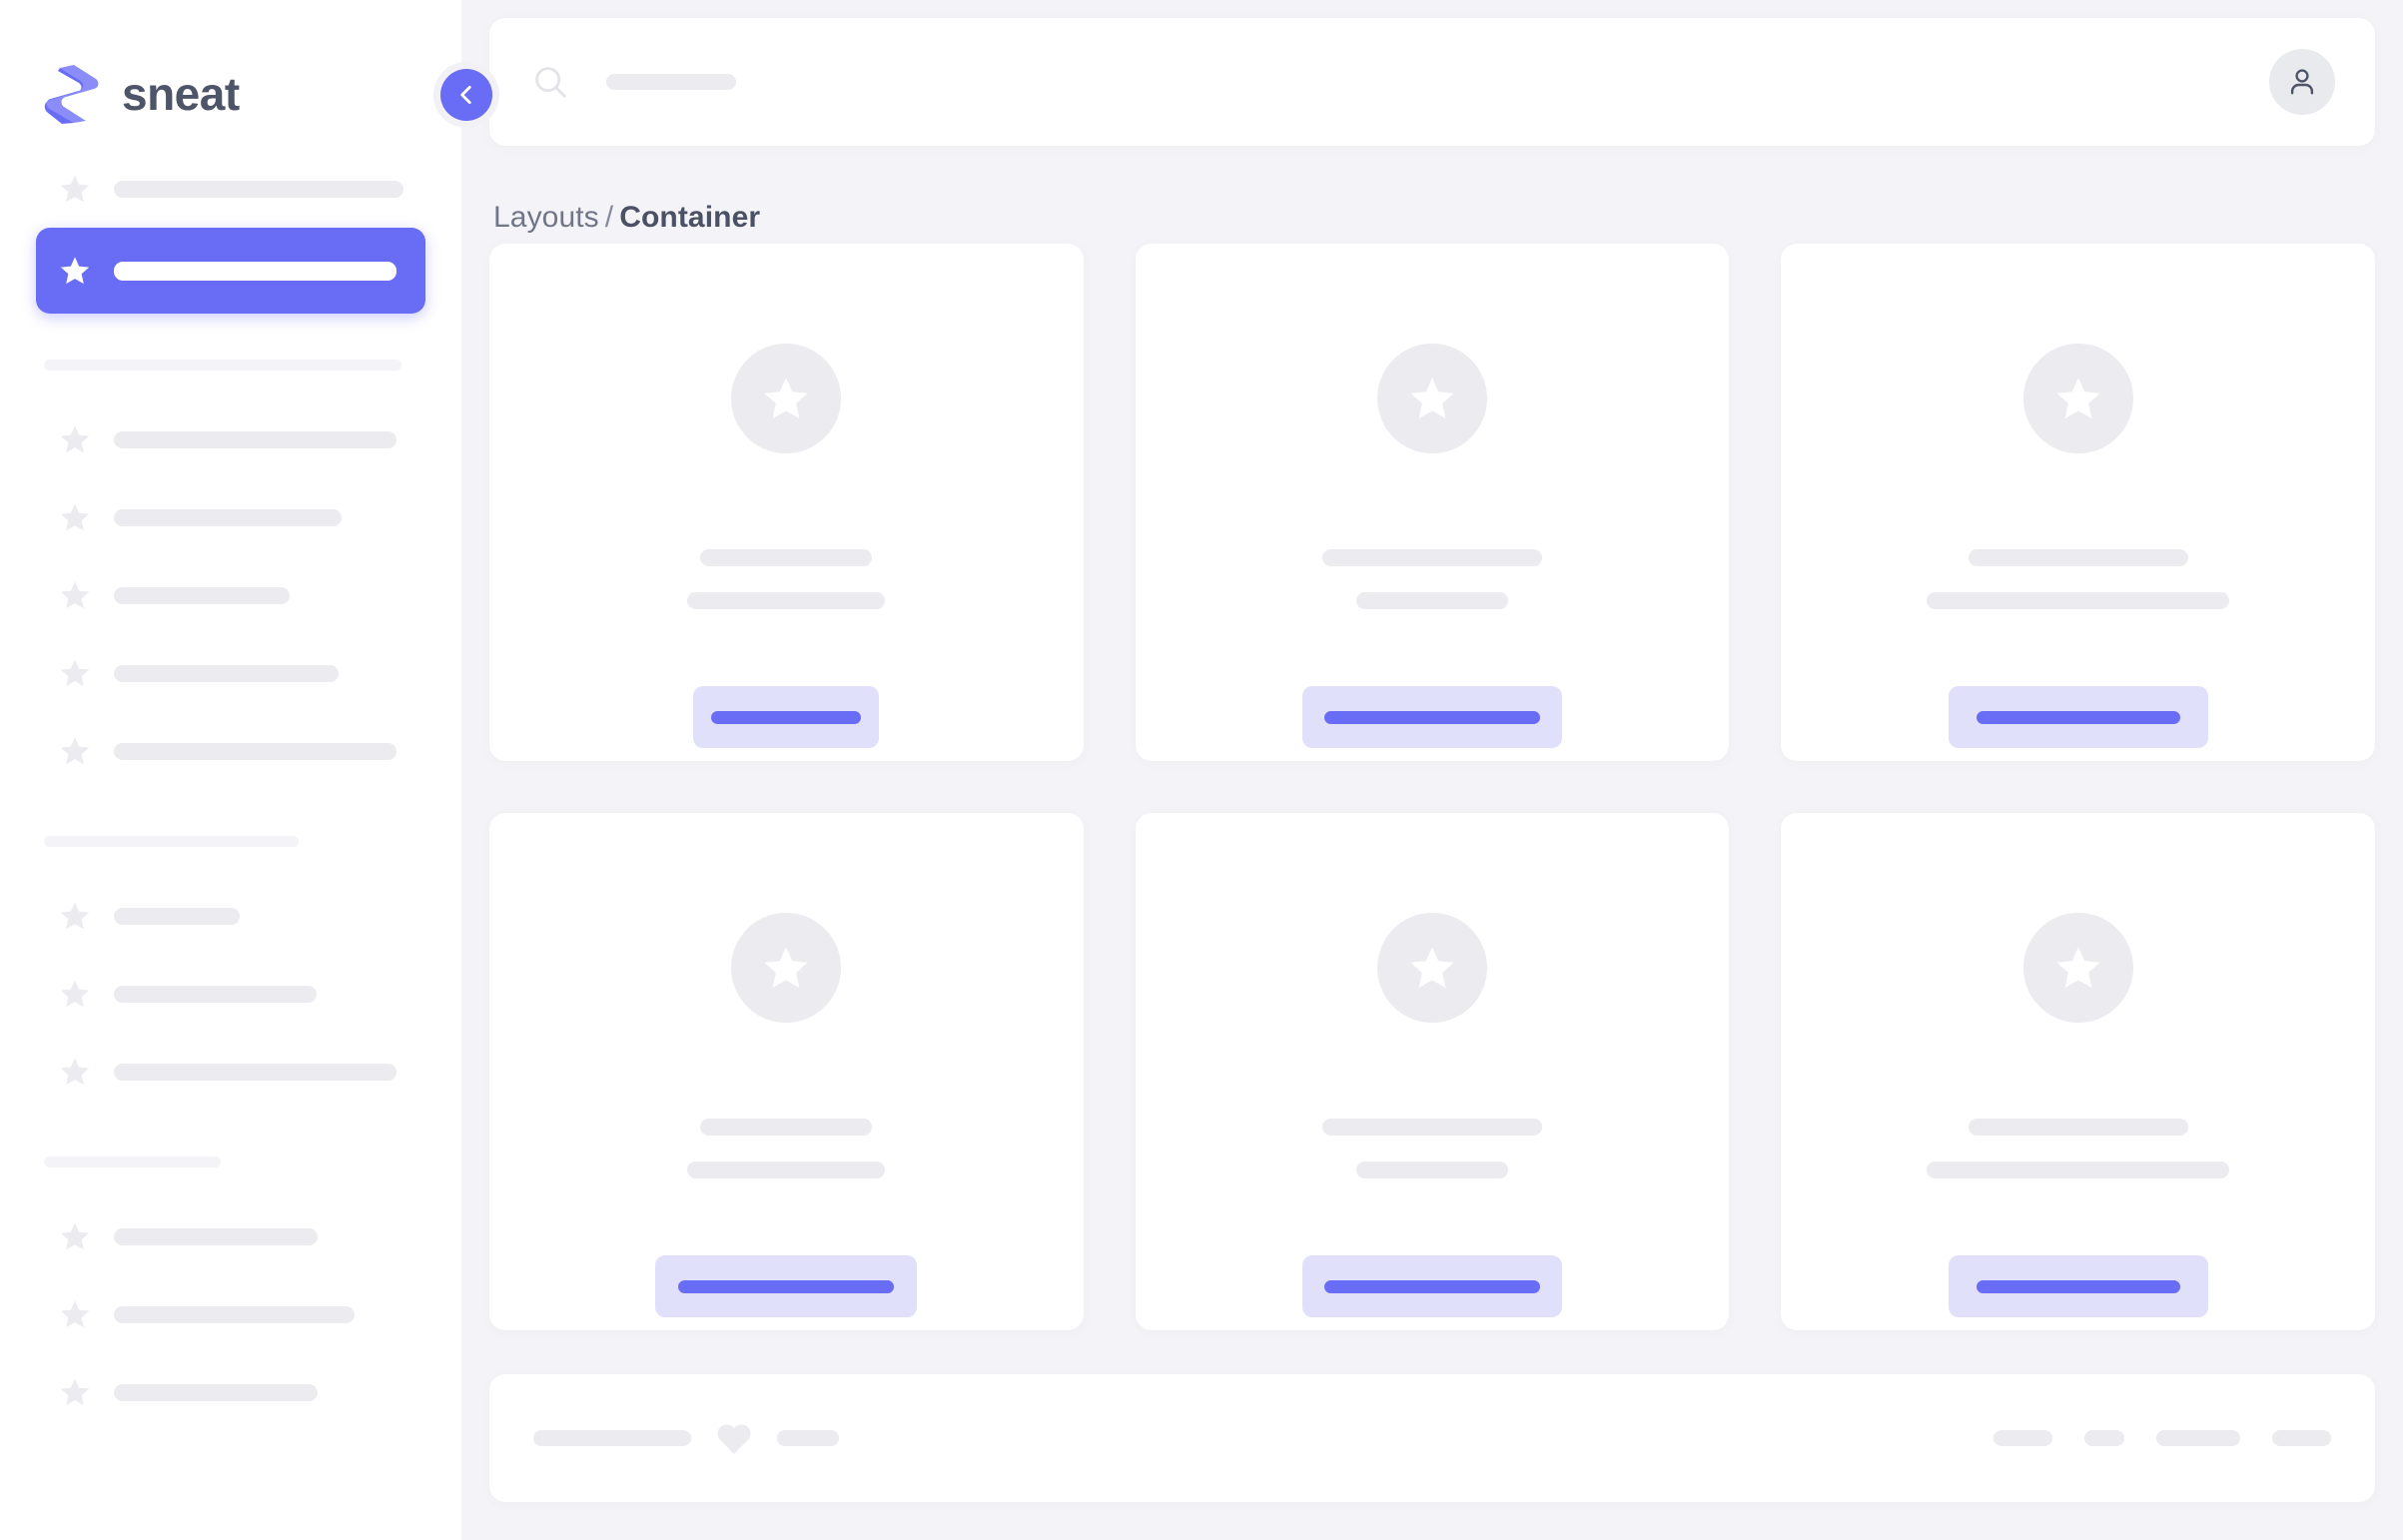 The width and height of the screenshot is (2403, 1540). What do you see at coordinates (1432, 82) in the screenshot?
I see `search-bar` at bounding box center [1432, 82].